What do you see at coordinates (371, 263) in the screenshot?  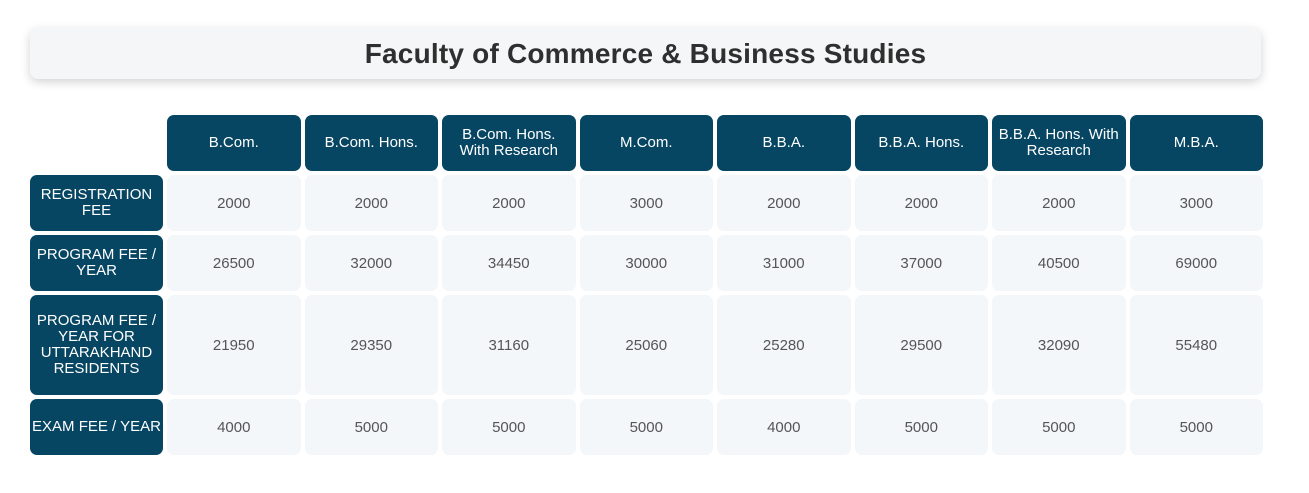 I see `table-cell: 32000` at bounding box center [371, 263].